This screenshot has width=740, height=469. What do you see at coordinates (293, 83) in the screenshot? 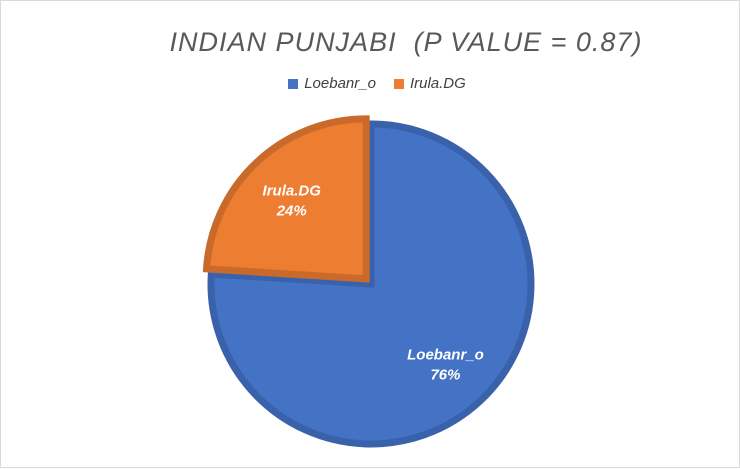
I see `legend-swatch-loebanr` at bounding box center [293, 83].